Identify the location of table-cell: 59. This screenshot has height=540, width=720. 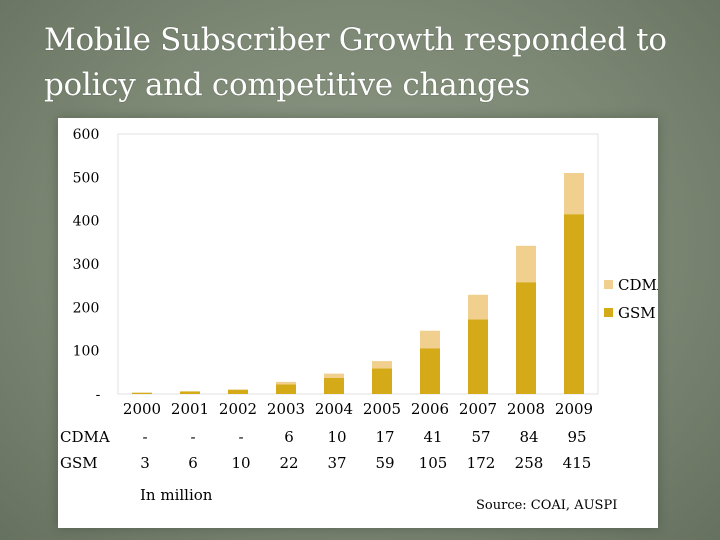
(384, 463).